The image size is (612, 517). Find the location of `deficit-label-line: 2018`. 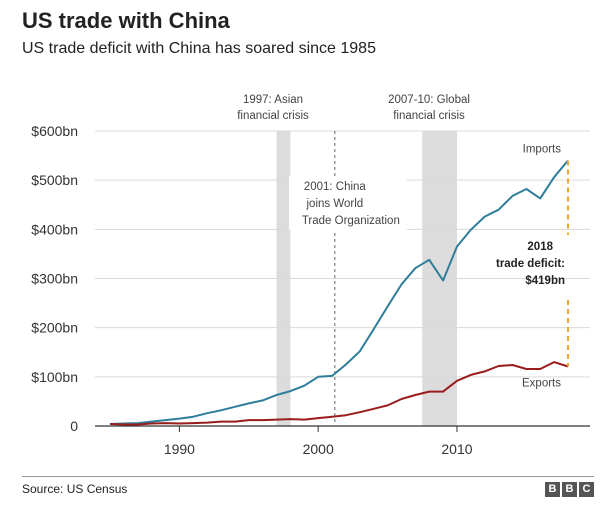

deficit-label-line: 2018 is located at coordinates (540, 247).